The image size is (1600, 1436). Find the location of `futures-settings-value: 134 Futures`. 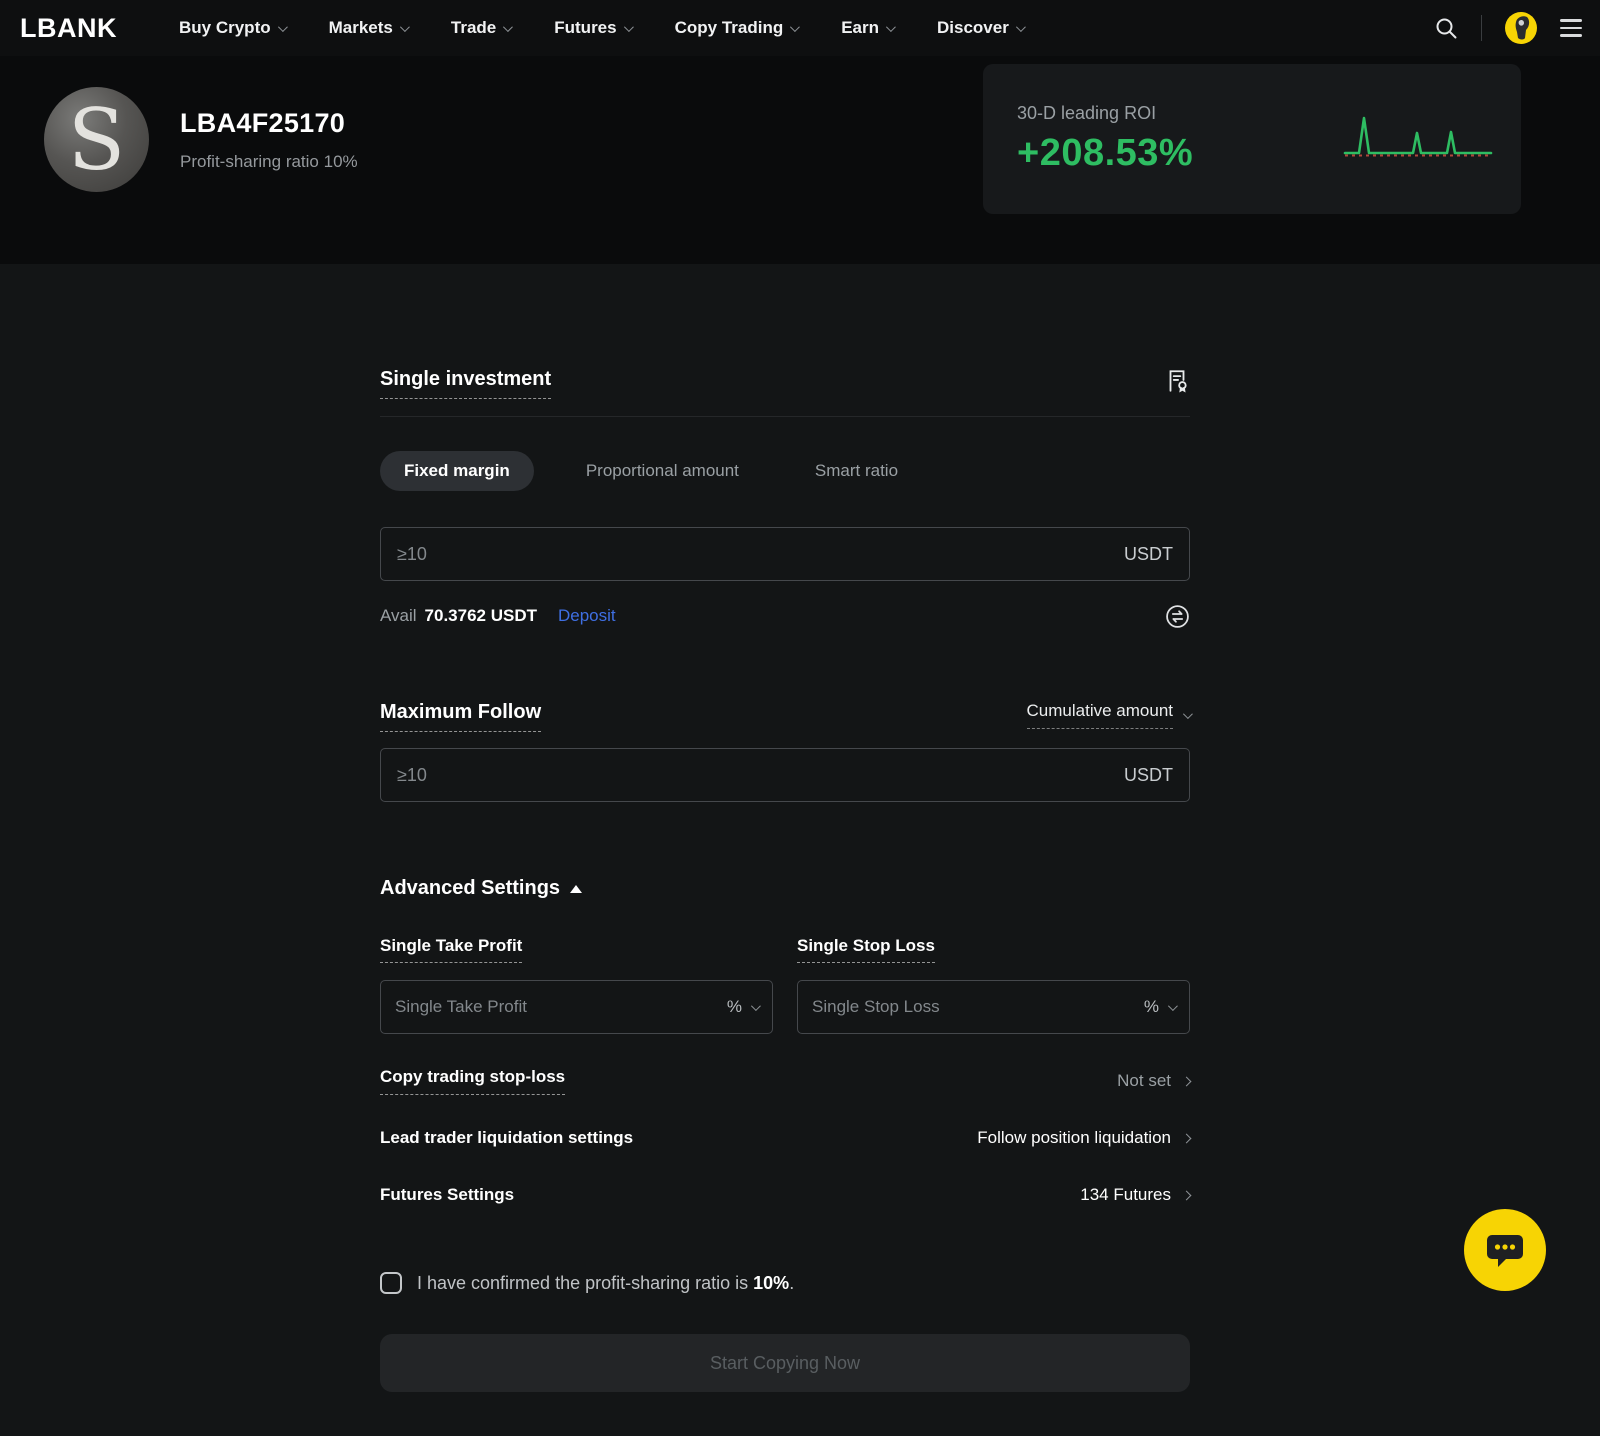

futures-settings-value: 134 Futures is located at coordinates (1136, 1195).